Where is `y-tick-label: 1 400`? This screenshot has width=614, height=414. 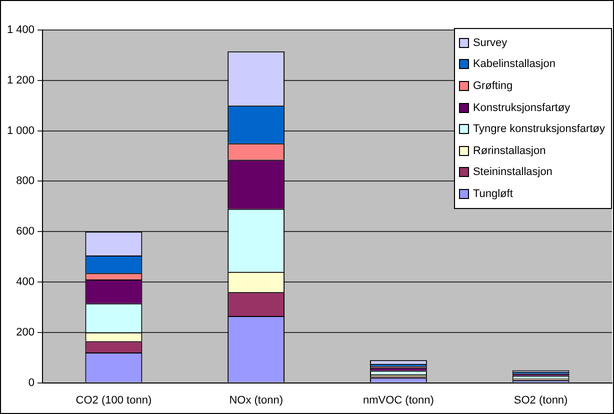 y-tick-label: 1 400 is located at coordinates (20, 30).